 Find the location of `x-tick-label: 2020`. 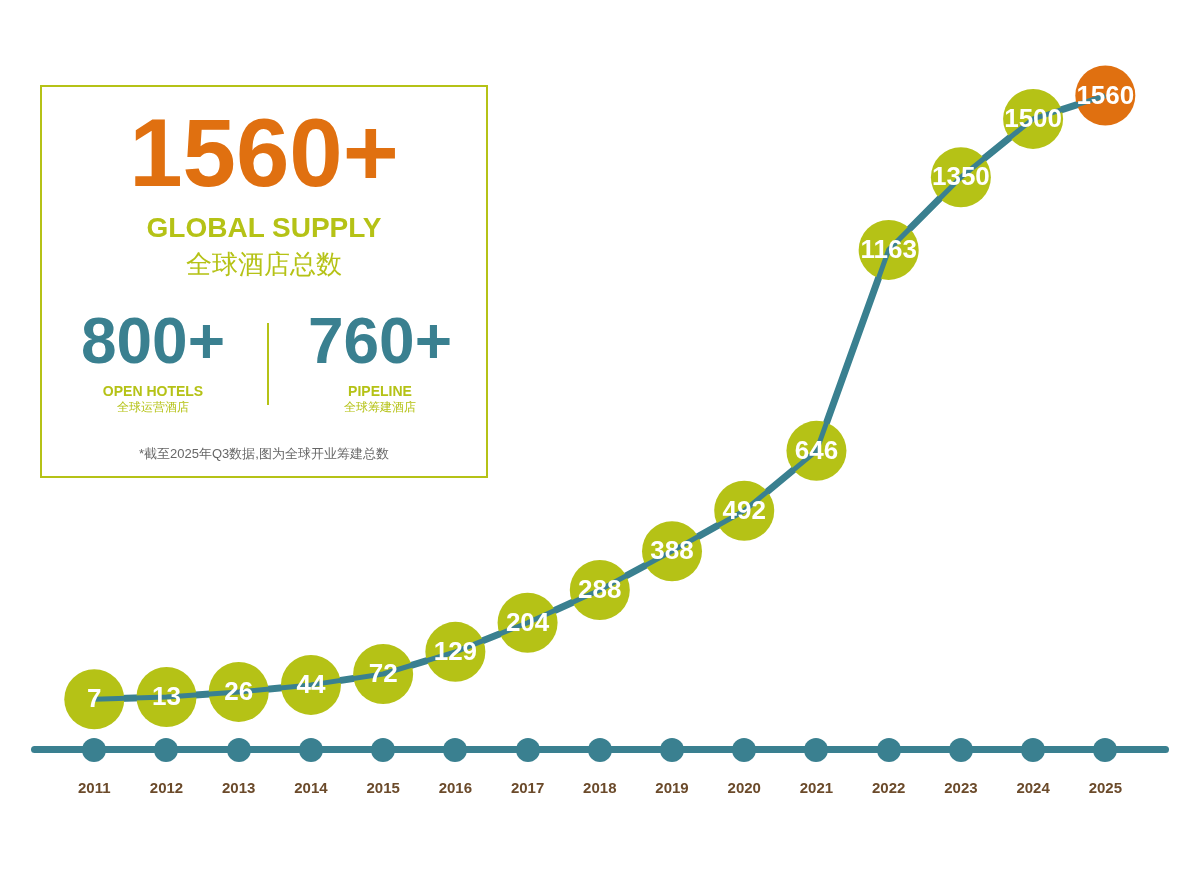

x-tick-label: 2020 is located at coordinates (744, 788).